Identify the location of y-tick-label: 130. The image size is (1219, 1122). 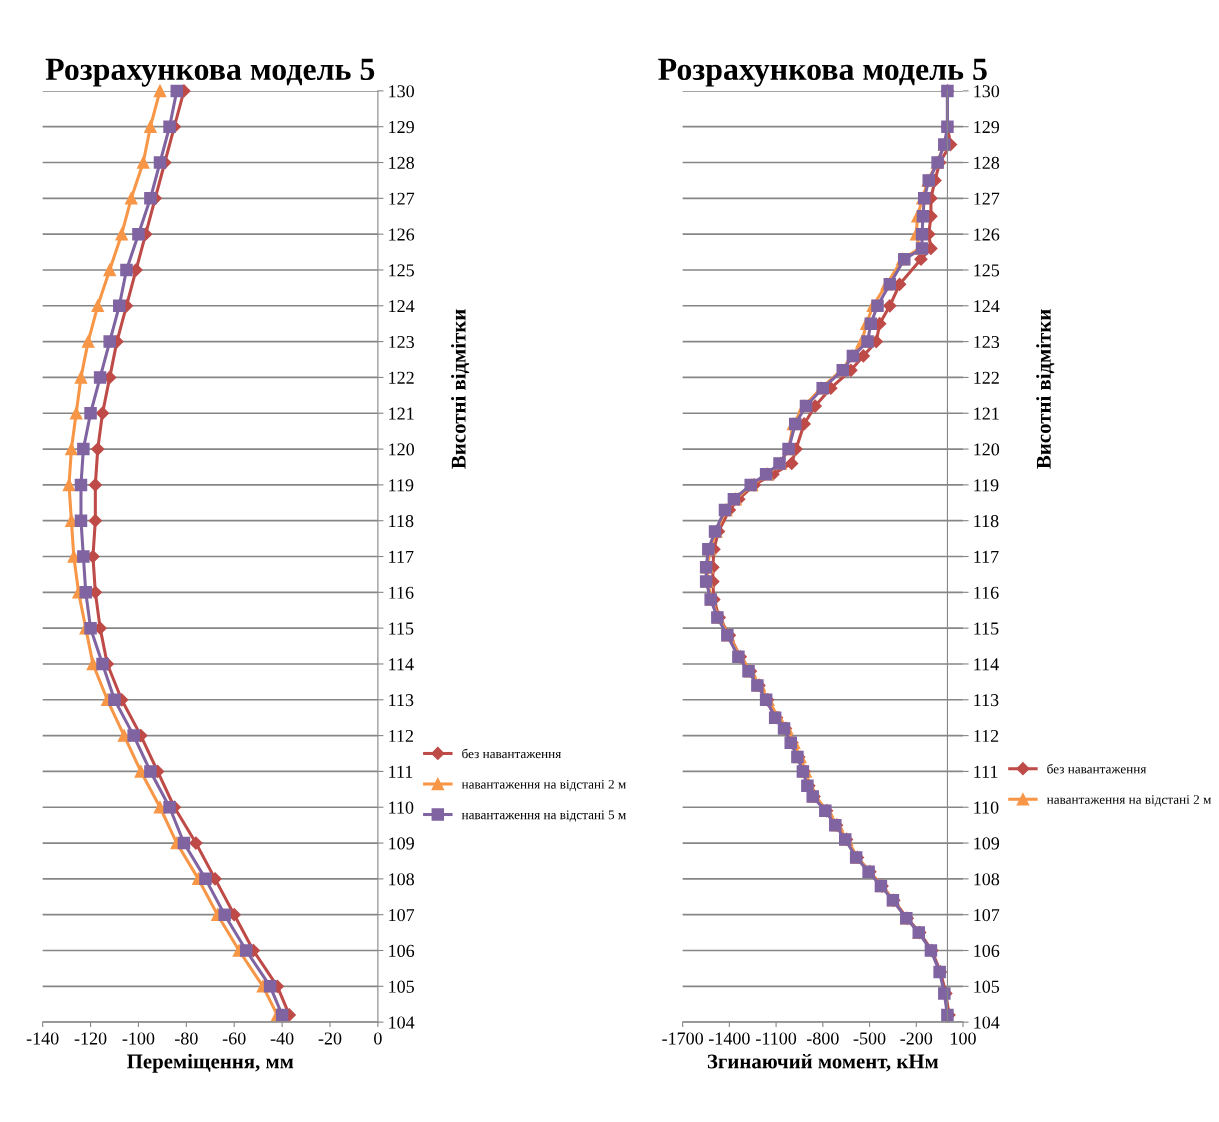
(402, 91).